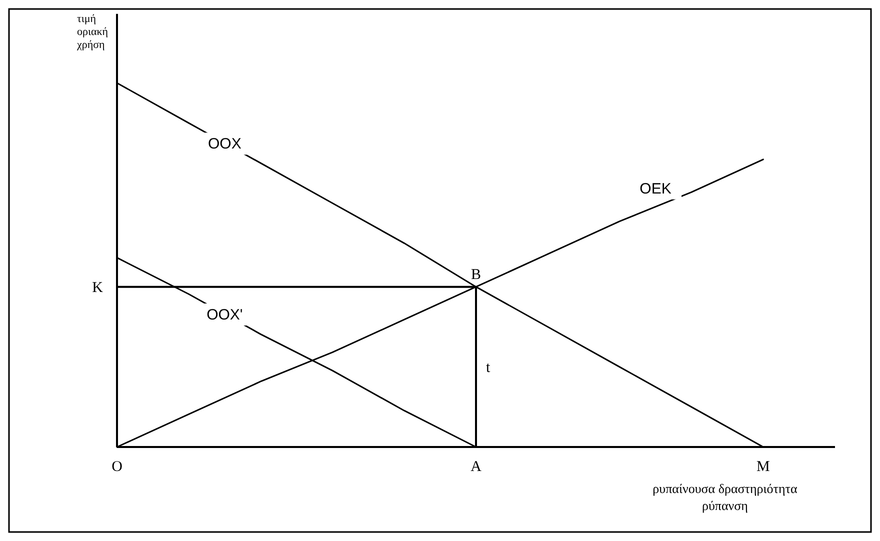  I want to click on x-tick-label: Μ, so click(763, 467).